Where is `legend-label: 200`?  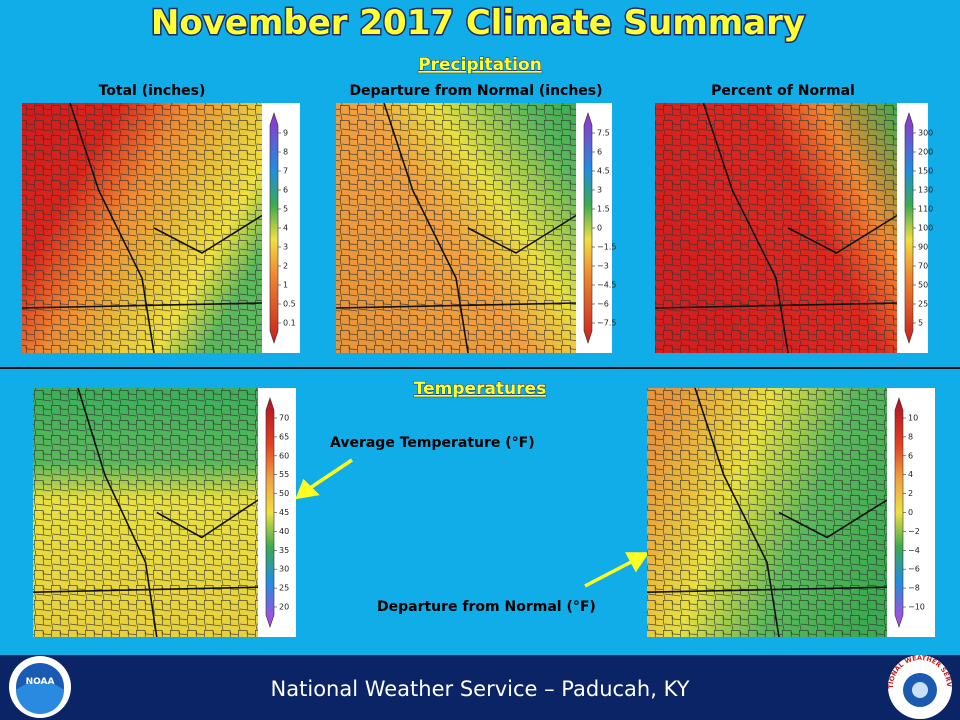
legend-label: 200 is located at coordinates (925, 152).